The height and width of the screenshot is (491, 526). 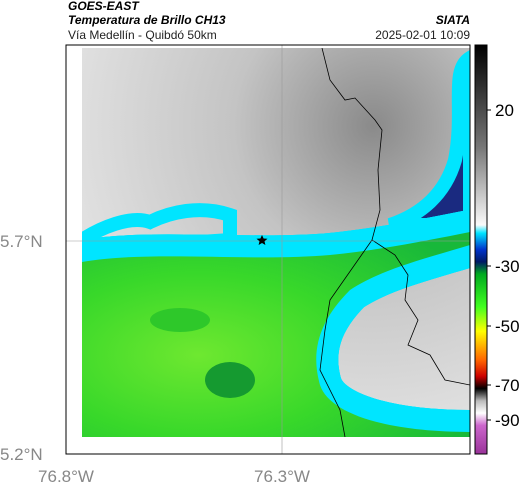 What do you see at coordinates (422, 35) in the screenshot?
I see `datetime: 2025-02-01 10:09` at bounding box center [422, 35].